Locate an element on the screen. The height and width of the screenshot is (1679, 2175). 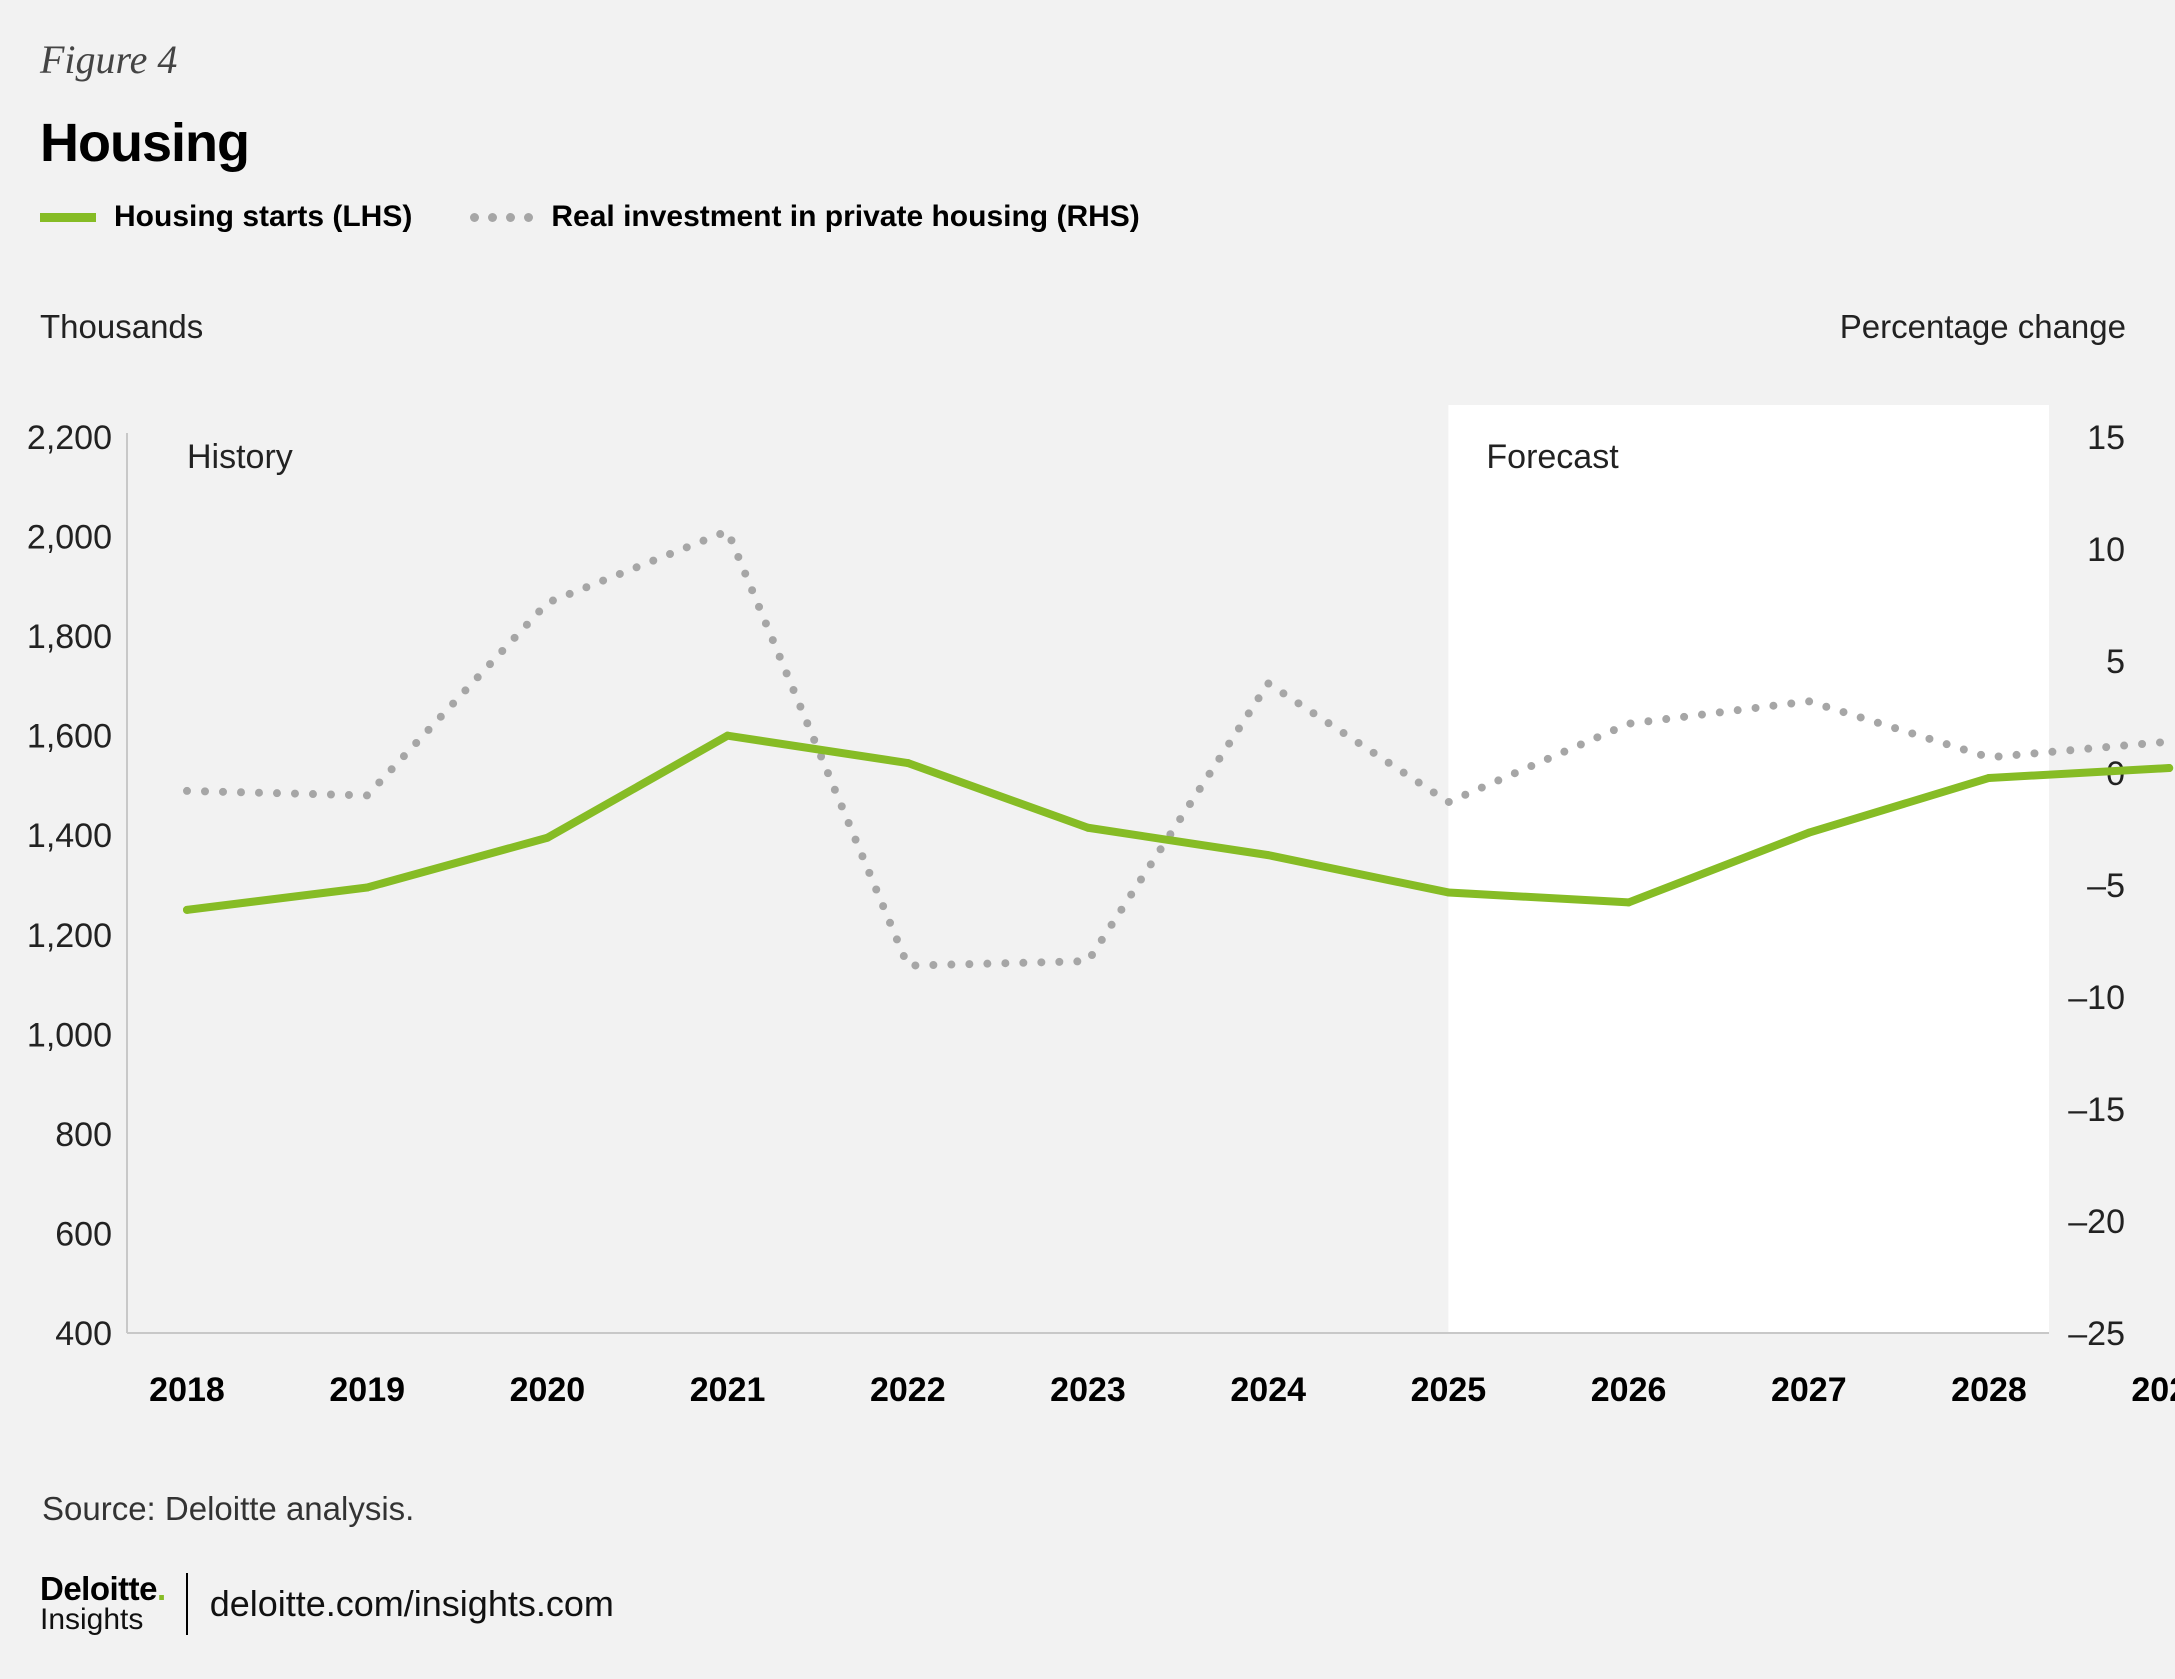
y-left-tick-label: 800 is located at coordinates (83, 1135).